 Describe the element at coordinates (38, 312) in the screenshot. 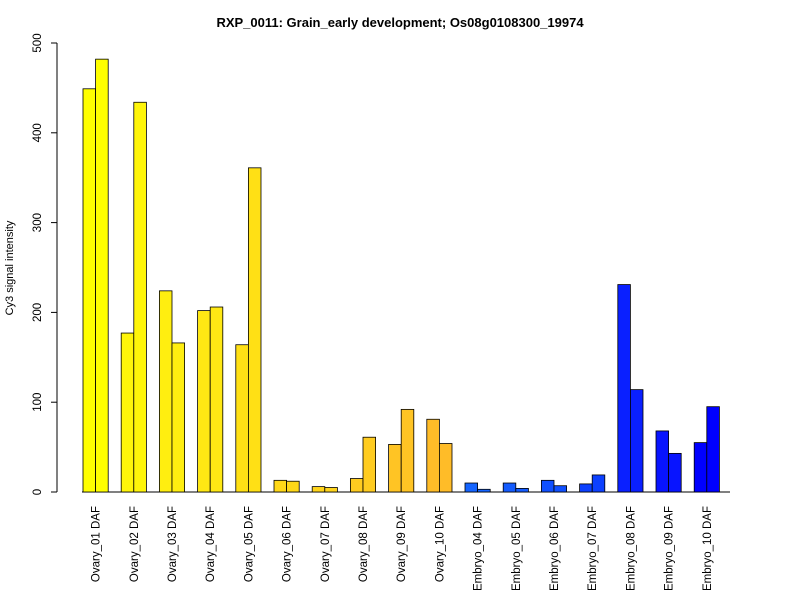

I see `y-tick-label: 200` at that location.